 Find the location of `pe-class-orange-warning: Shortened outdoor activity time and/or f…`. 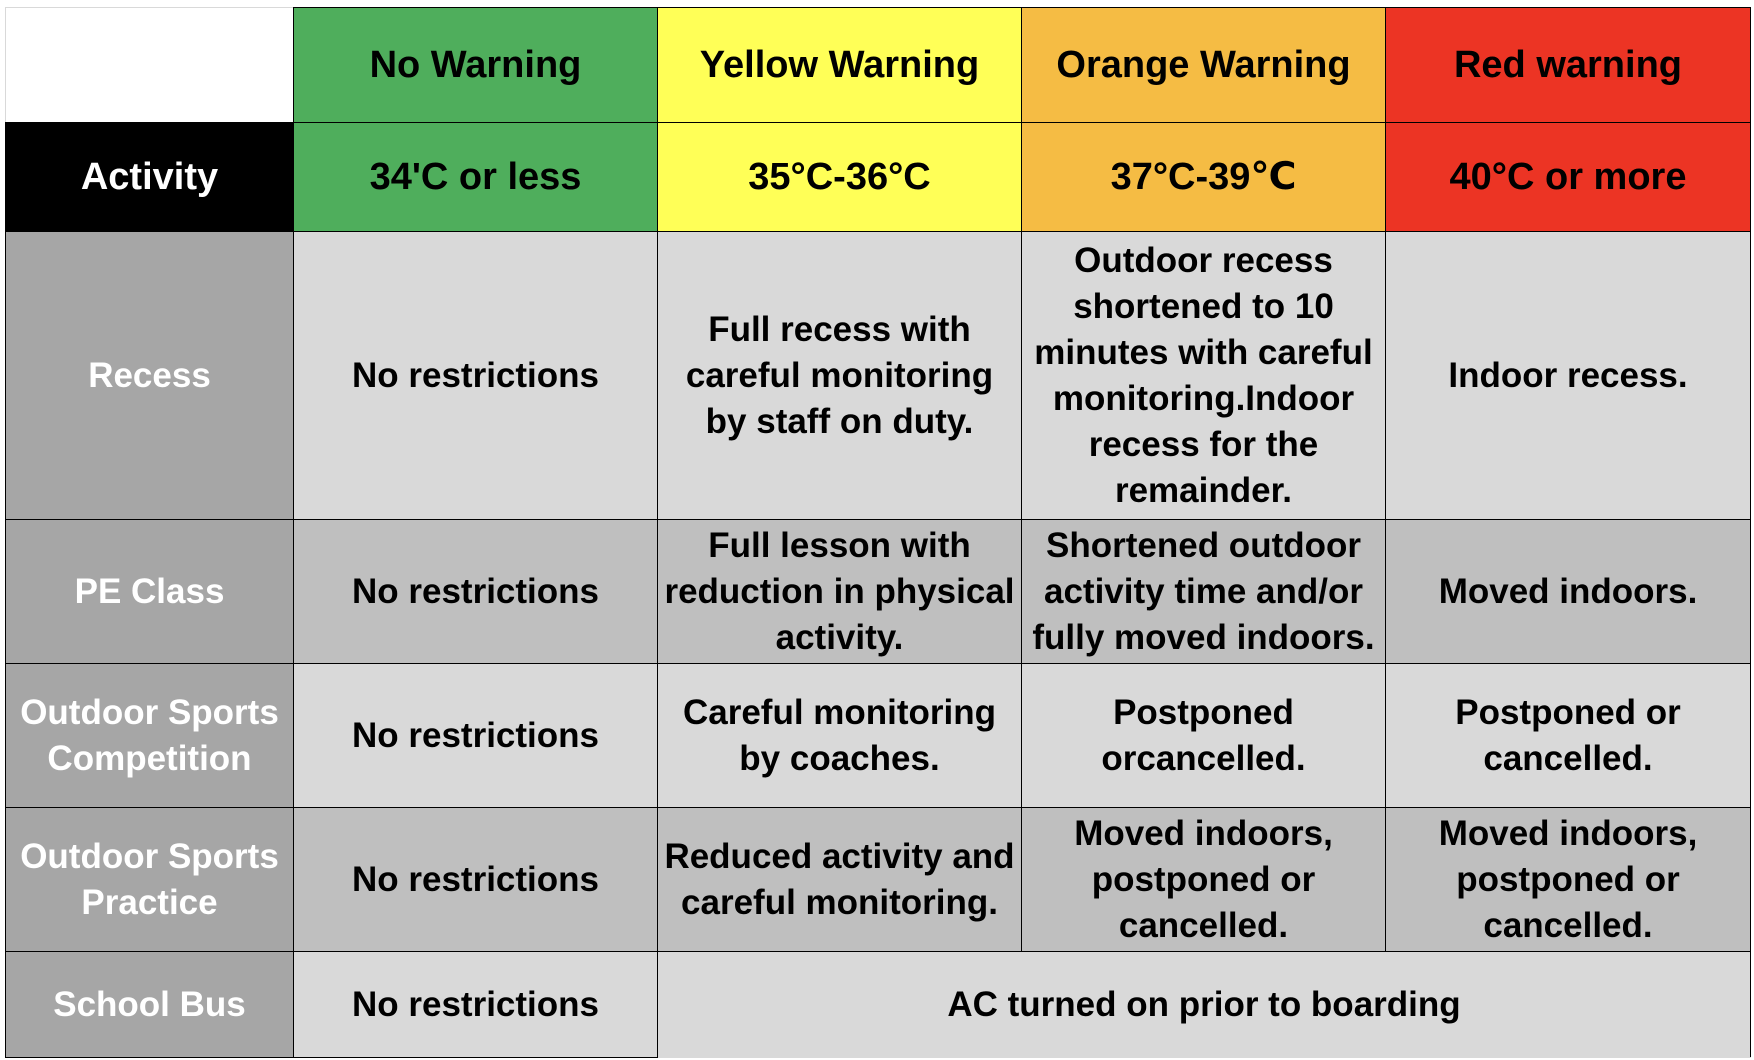

pe-class-orange-warning: Shortened outdoor activity time and/or f… is located at coordinates (1203, 591).